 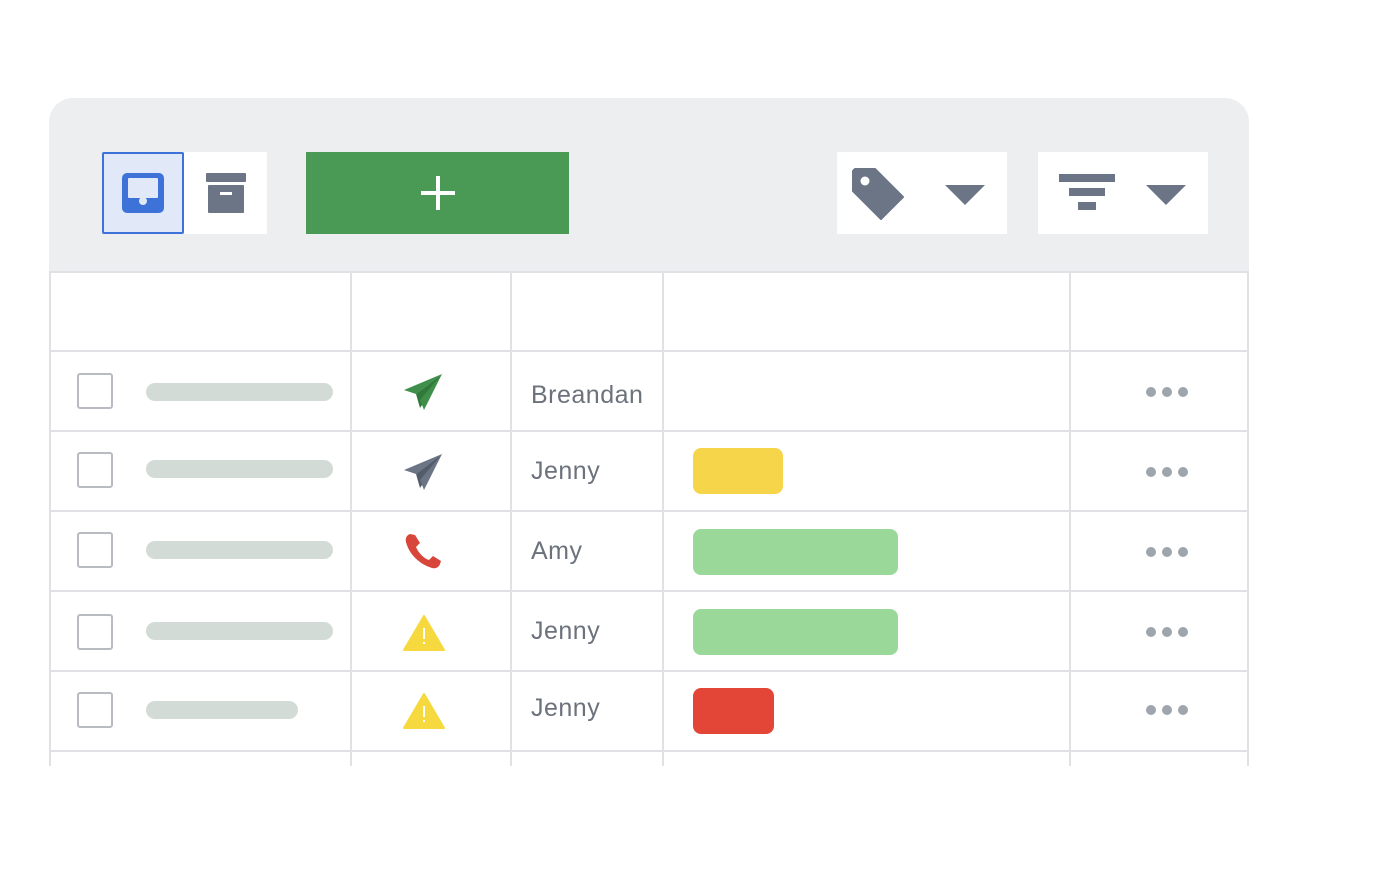 I want to click on filter-dropdown, so click(x=1123, y=193).